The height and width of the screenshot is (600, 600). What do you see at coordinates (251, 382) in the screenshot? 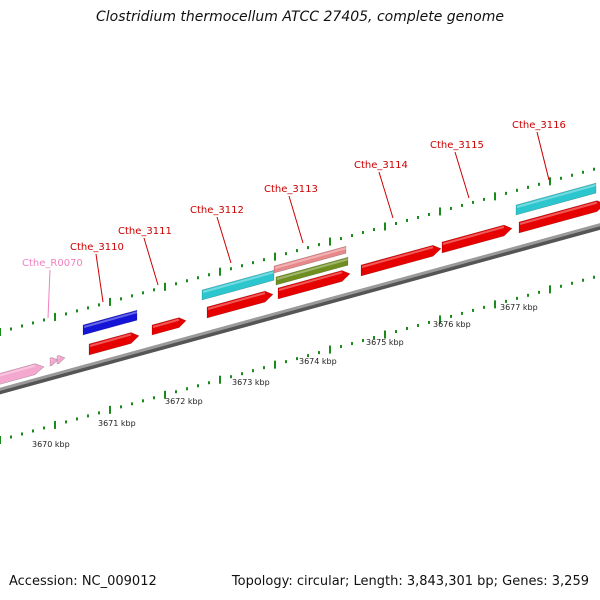
I see `scale-label: 3673 kbp` at bounding box center [251, 382].